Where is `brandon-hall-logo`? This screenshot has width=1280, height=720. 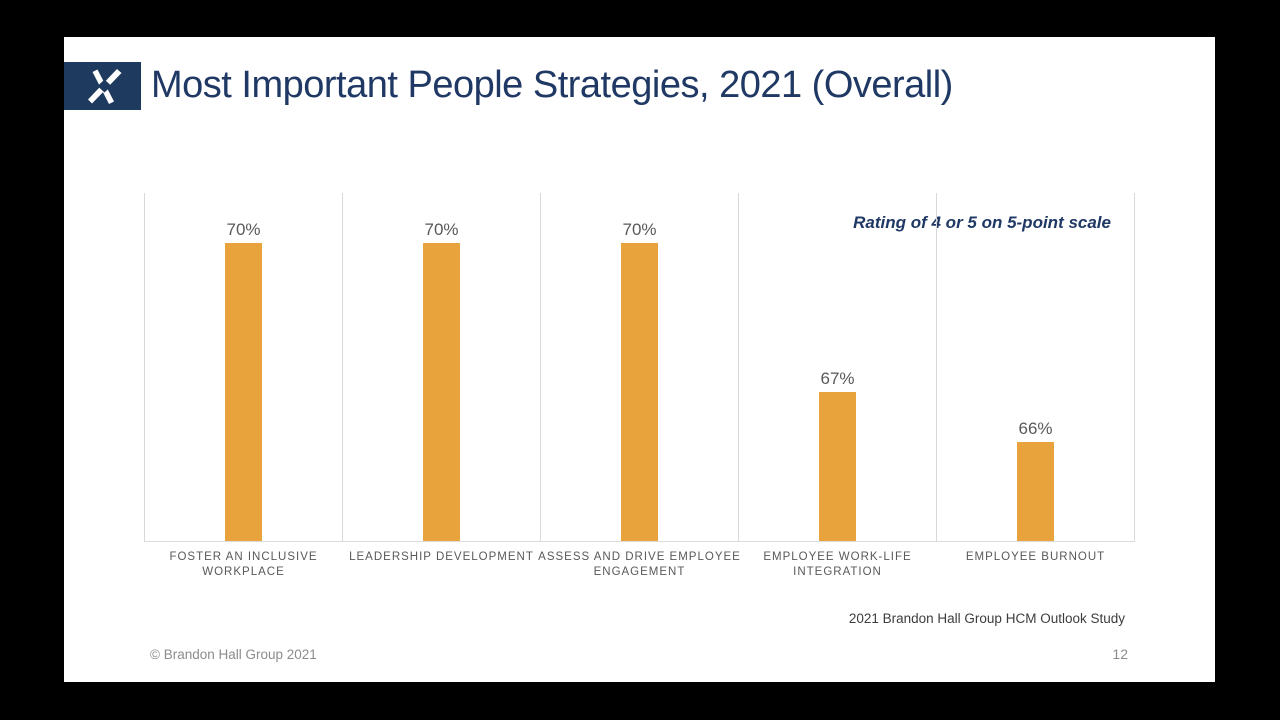 brandon-hall-logo is located at coordinates (102, 86).